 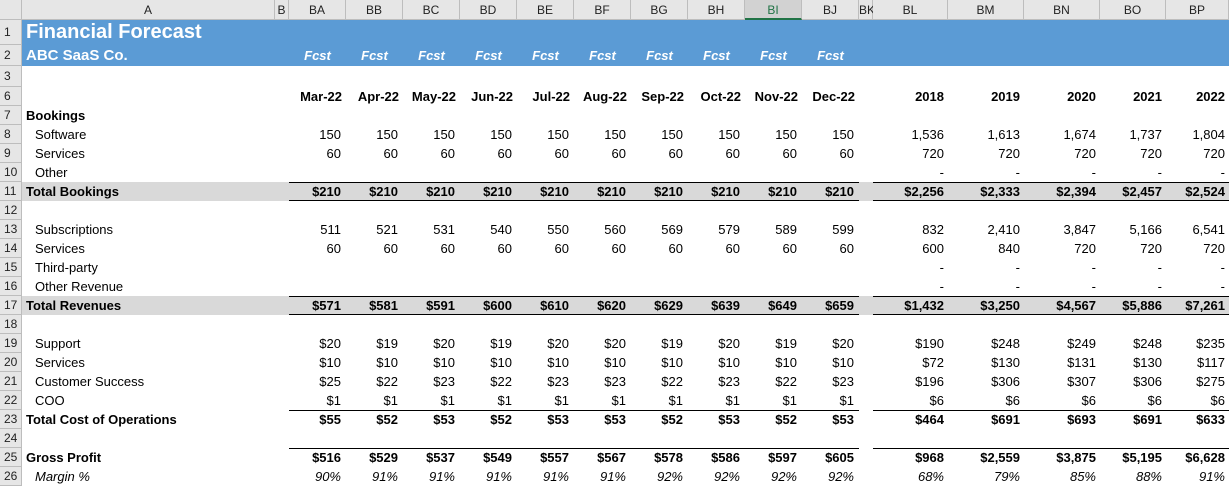 What do you see at coordinates (11, 286) in the screenshot?
I see `row-header: 16` at bounding box center [11, 286].